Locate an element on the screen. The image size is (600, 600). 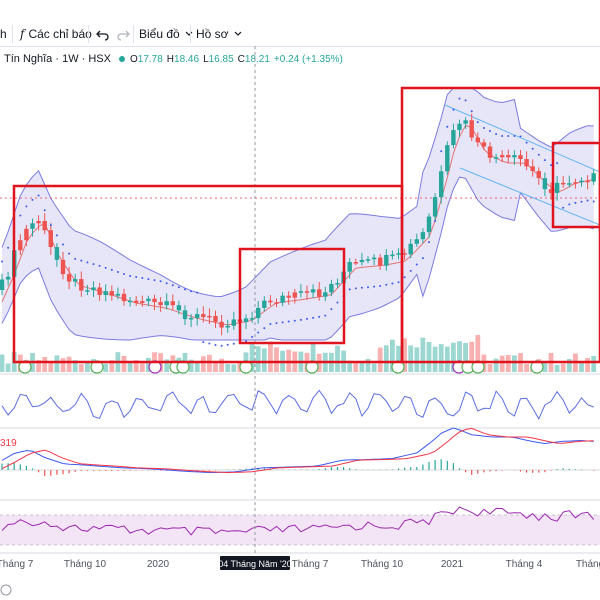
timezone-icon is located at coordinates (6, 590).